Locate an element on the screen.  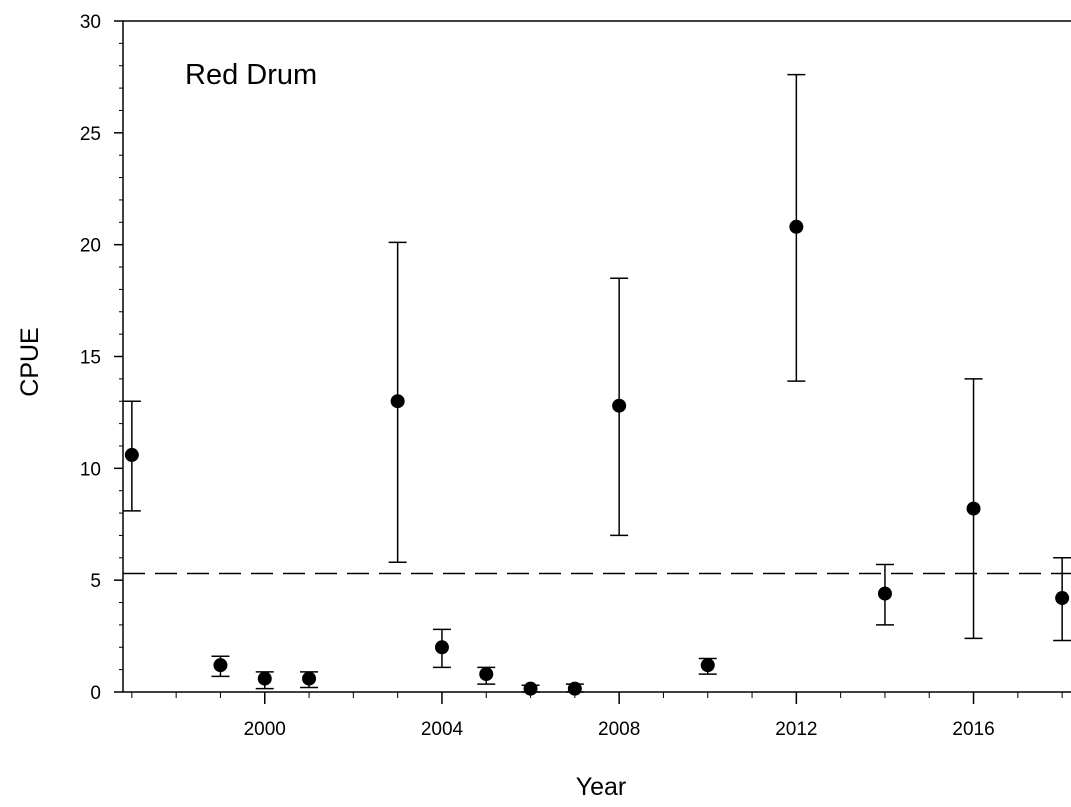
y-tick-label: 0 is located at coordinates (95, 693).